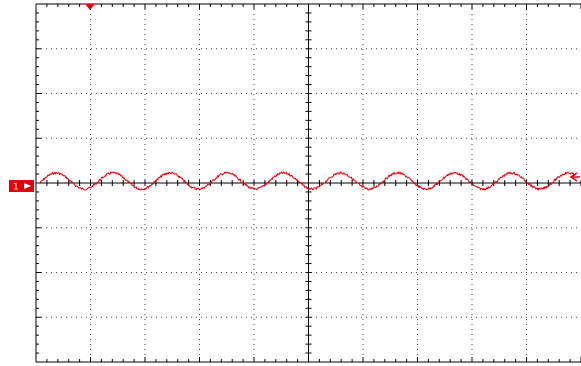 Image resolution: width=581 pixels, height=366 pixels. Describe the element at coordinates (16, 188) in the screenshot. I see `channel-1-label: 1` at that location.